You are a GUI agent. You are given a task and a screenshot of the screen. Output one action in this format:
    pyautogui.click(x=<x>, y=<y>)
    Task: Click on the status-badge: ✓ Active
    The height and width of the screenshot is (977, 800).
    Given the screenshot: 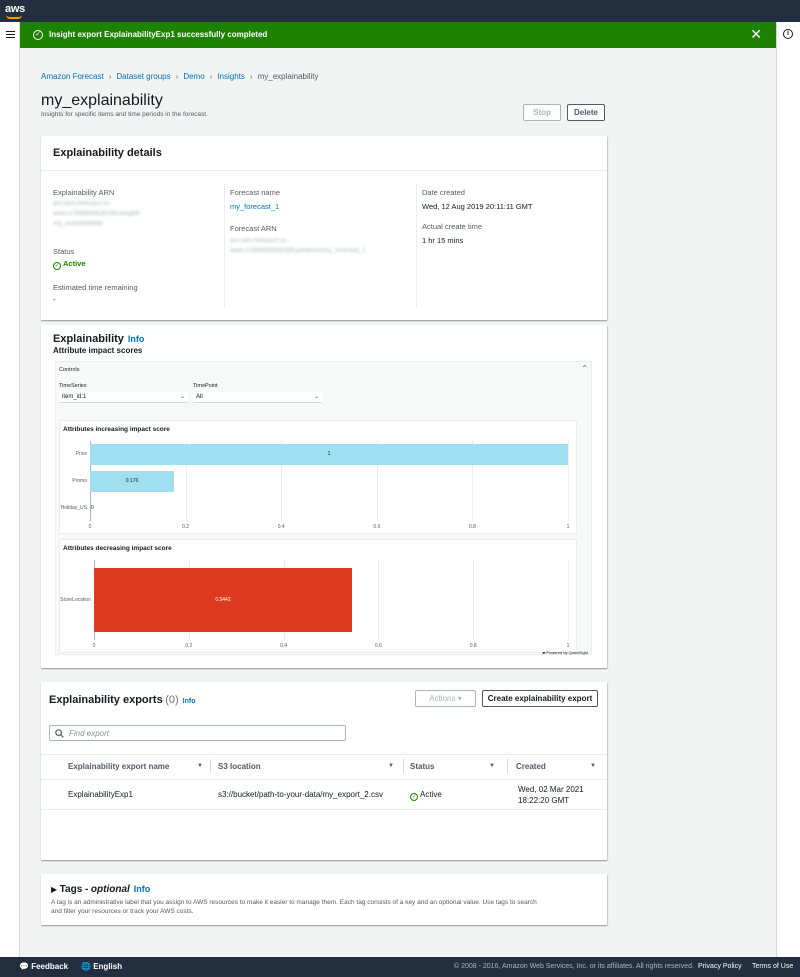 What is the action you would take?
    pyautogui.click(x=69, y=264)
    